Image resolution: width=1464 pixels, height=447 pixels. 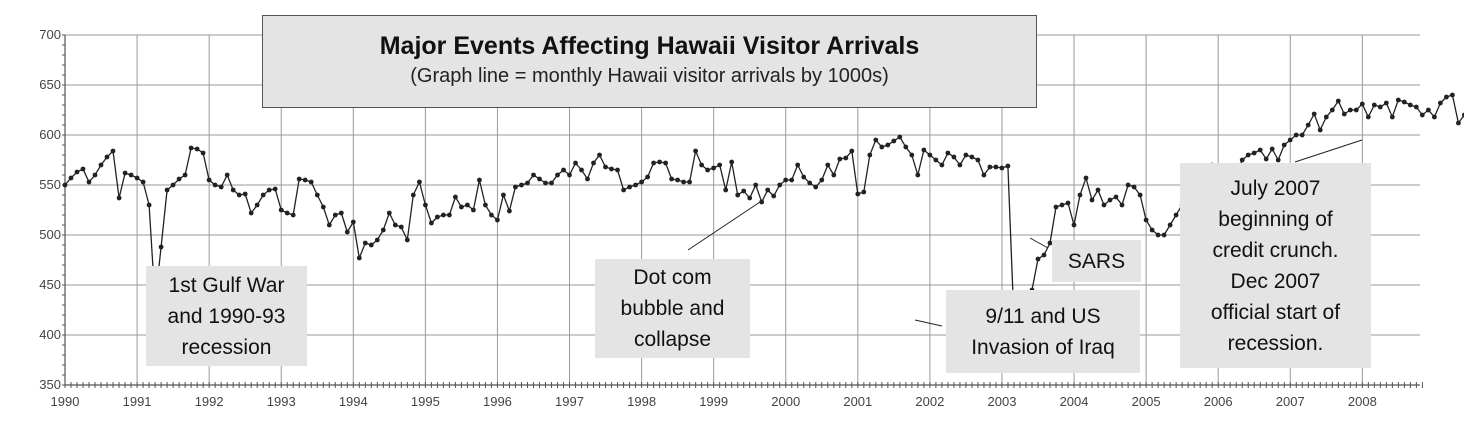 I want to click on x-tick-label: 1997, so click(x=569, y=401).